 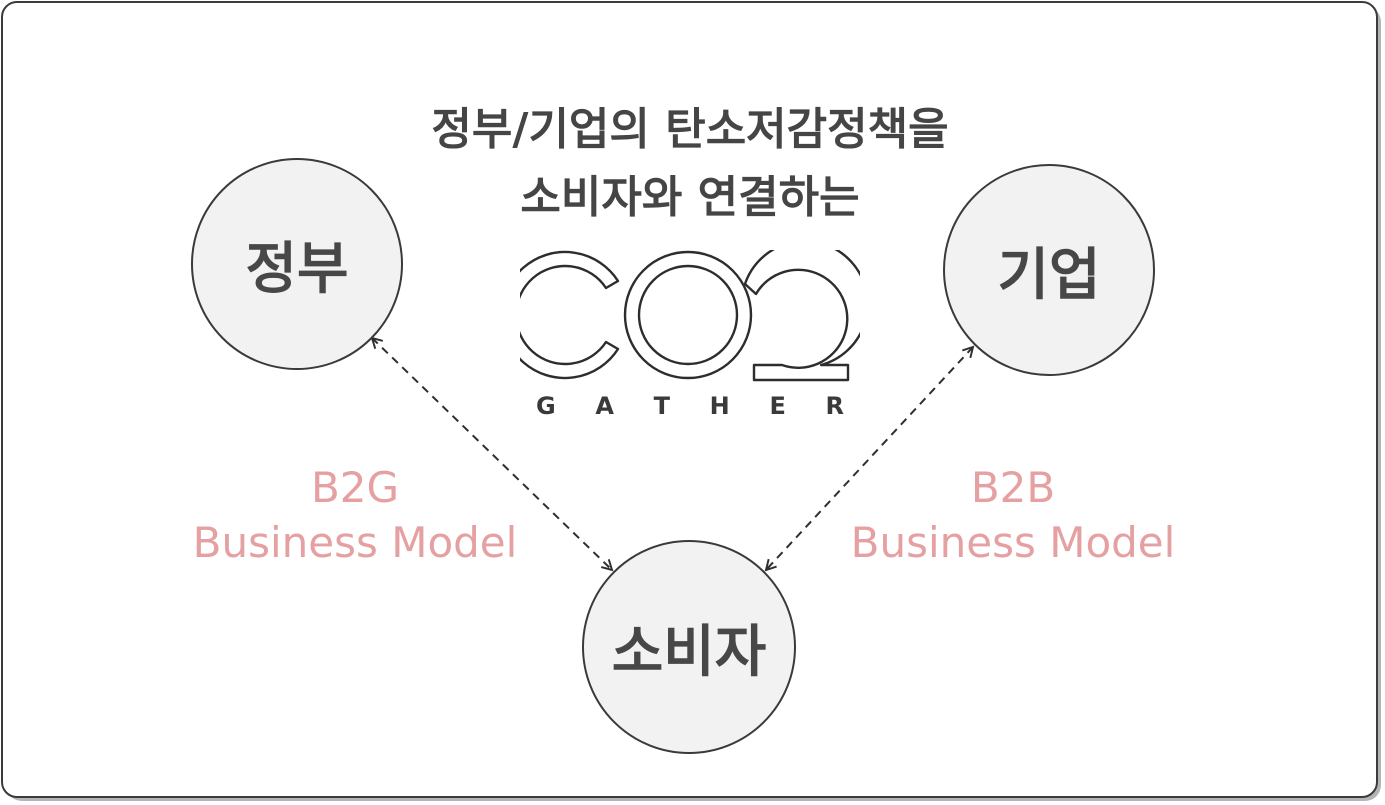 I want to click on node-corporation: 기업, so click(x=1049, y=270).